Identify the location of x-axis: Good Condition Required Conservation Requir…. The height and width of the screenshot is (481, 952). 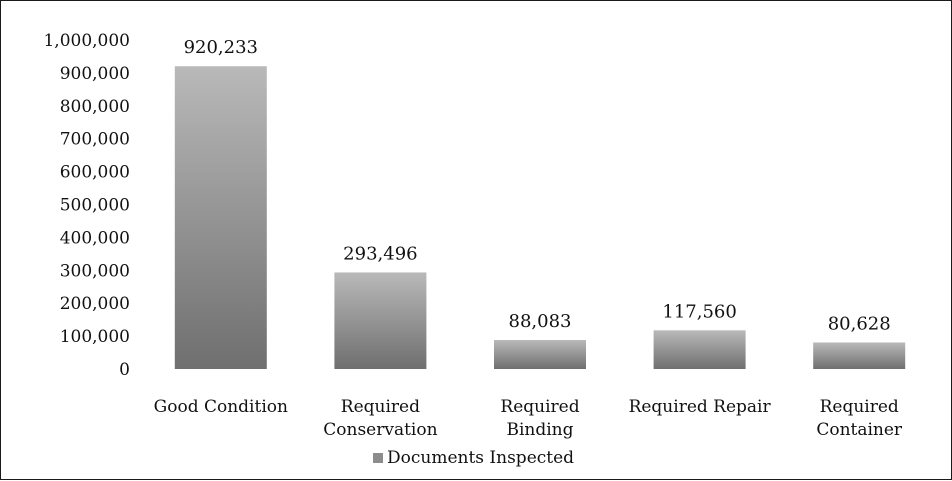
(528, 418).